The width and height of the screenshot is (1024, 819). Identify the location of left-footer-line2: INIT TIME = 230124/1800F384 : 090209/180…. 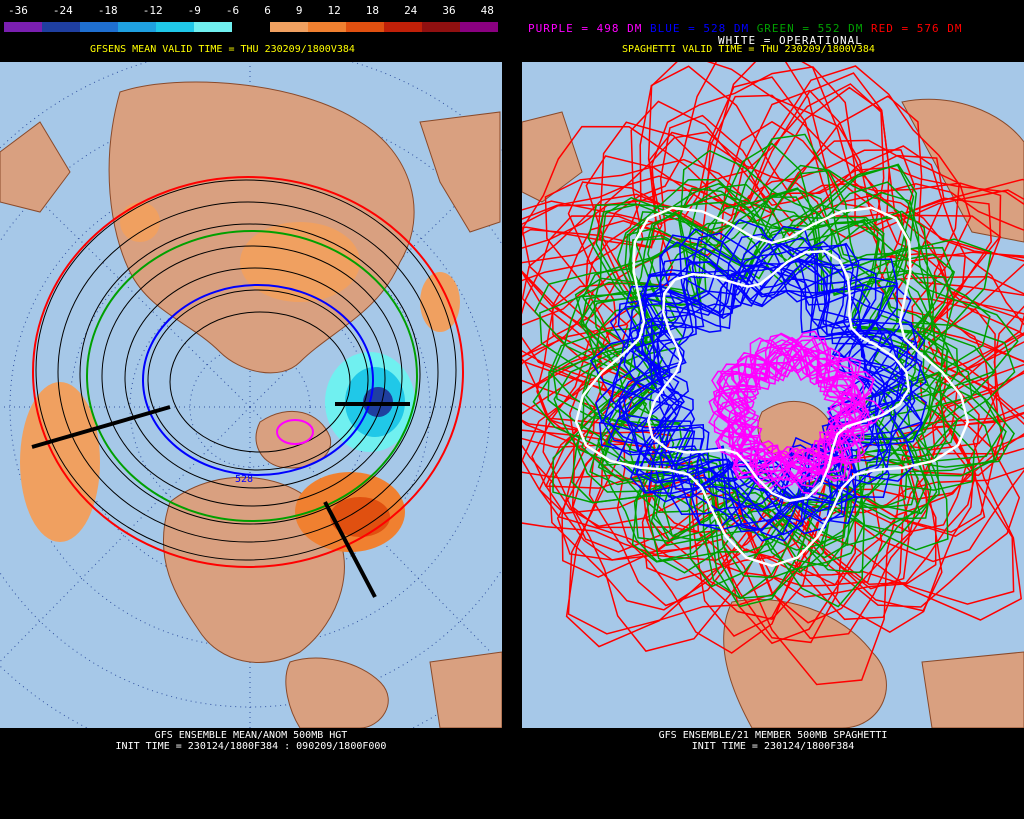
(251, 746).